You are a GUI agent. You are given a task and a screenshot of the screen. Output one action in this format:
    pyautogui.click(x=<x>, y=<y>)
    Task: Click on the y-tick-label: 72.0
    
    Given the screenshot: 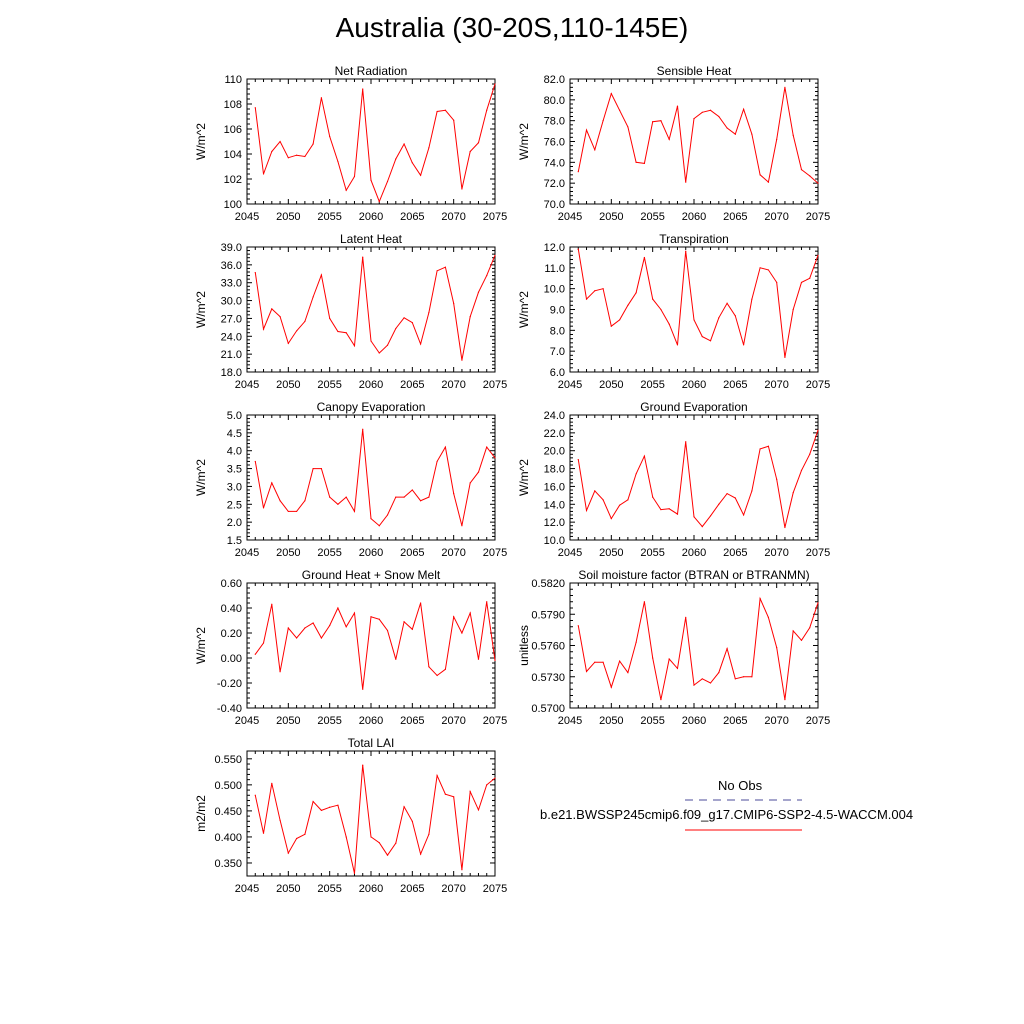 What is the action you would take?
    pyautogui.click(x=554, y=184)
    